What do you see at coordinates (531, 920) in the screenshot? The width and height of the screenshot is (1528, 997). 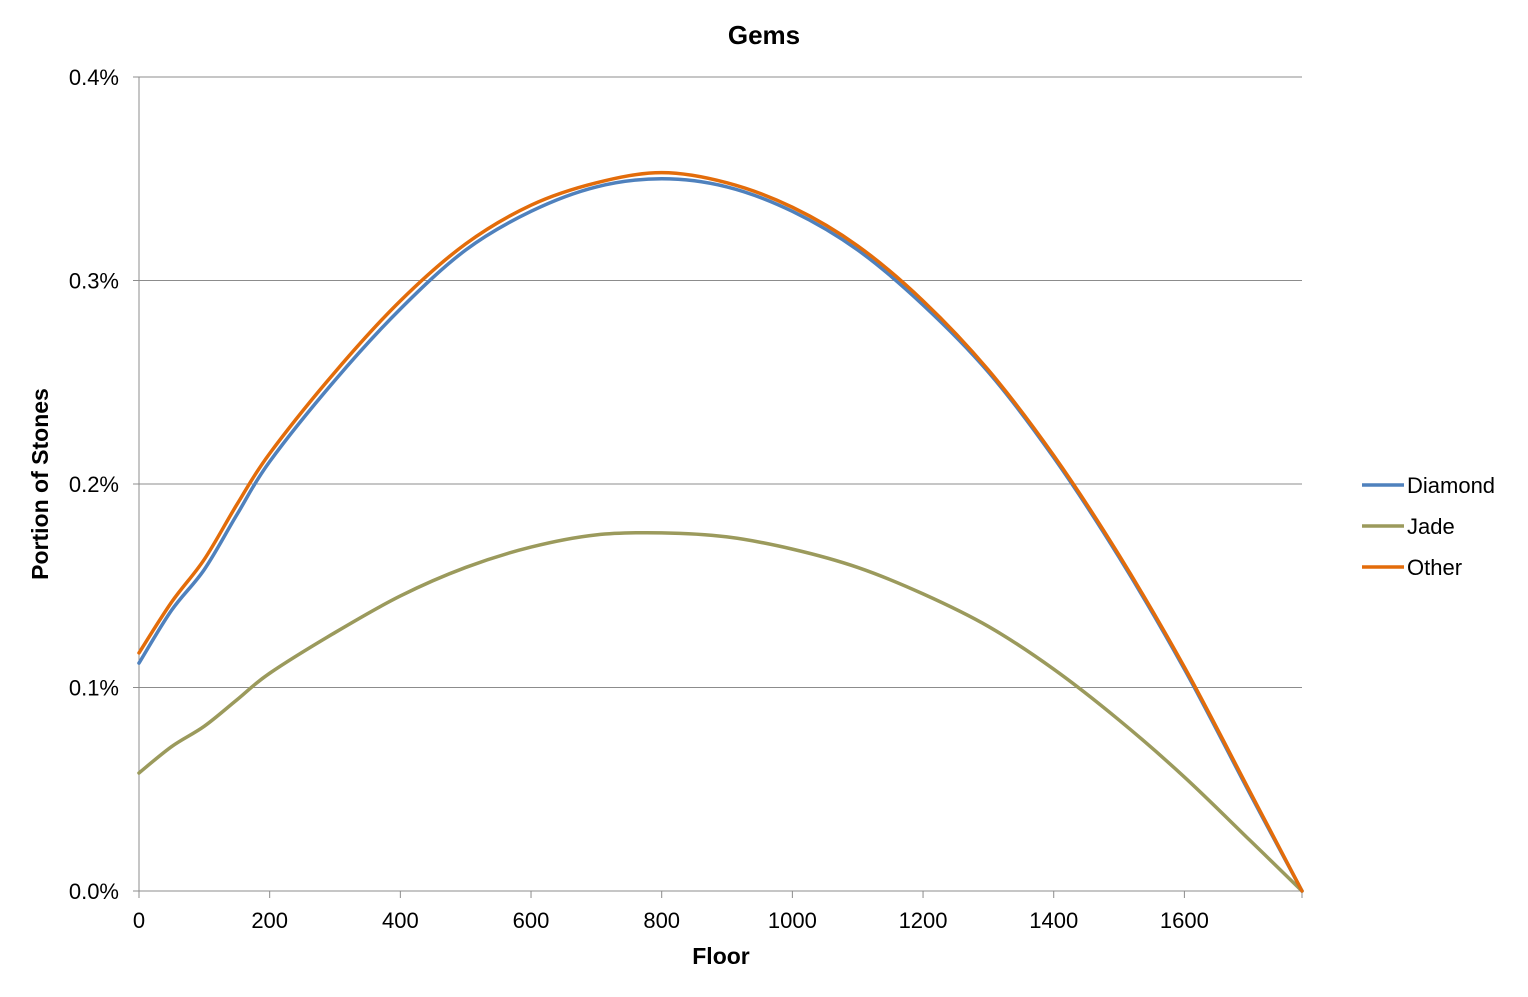 I see `x-tick-label: 600` at bounding box center [531, 920].